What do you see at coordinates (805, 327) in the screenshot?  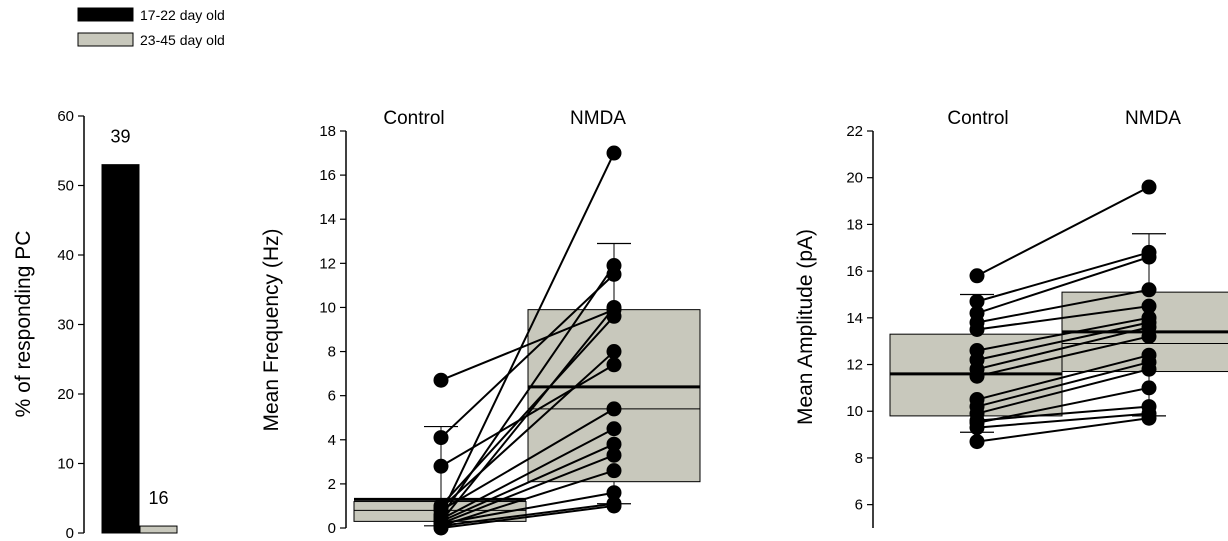 I see `amplitude-y-title: Mean Amplitude (pA)` at bounding box center [805, 327].